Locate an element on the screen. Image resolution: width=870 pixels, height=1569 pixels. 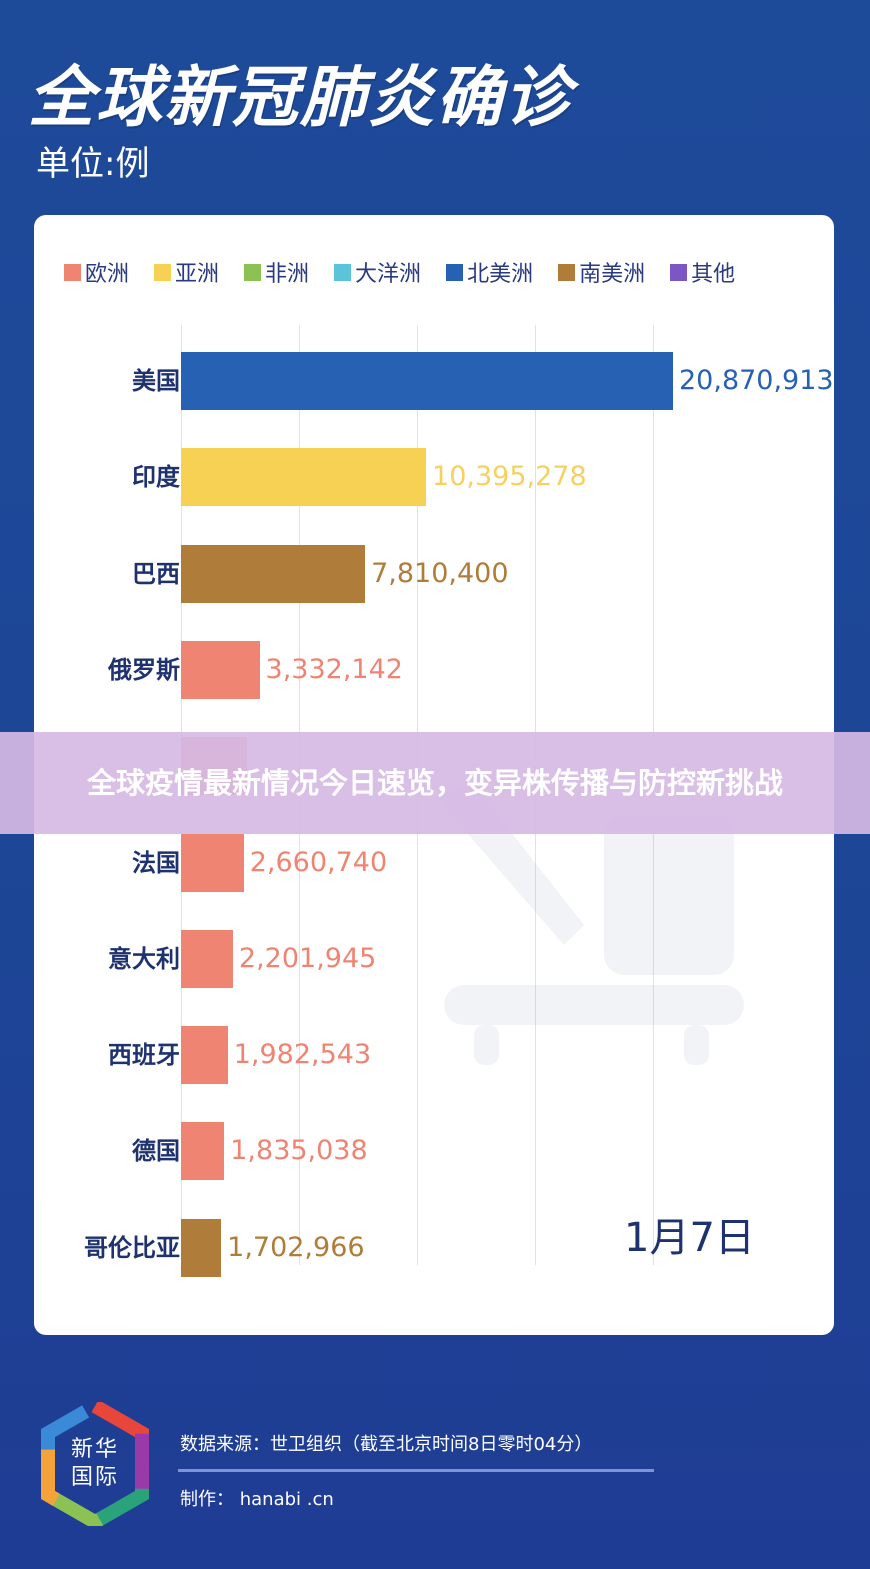
legend-label: 其他 is located at coordinates (713, 274).